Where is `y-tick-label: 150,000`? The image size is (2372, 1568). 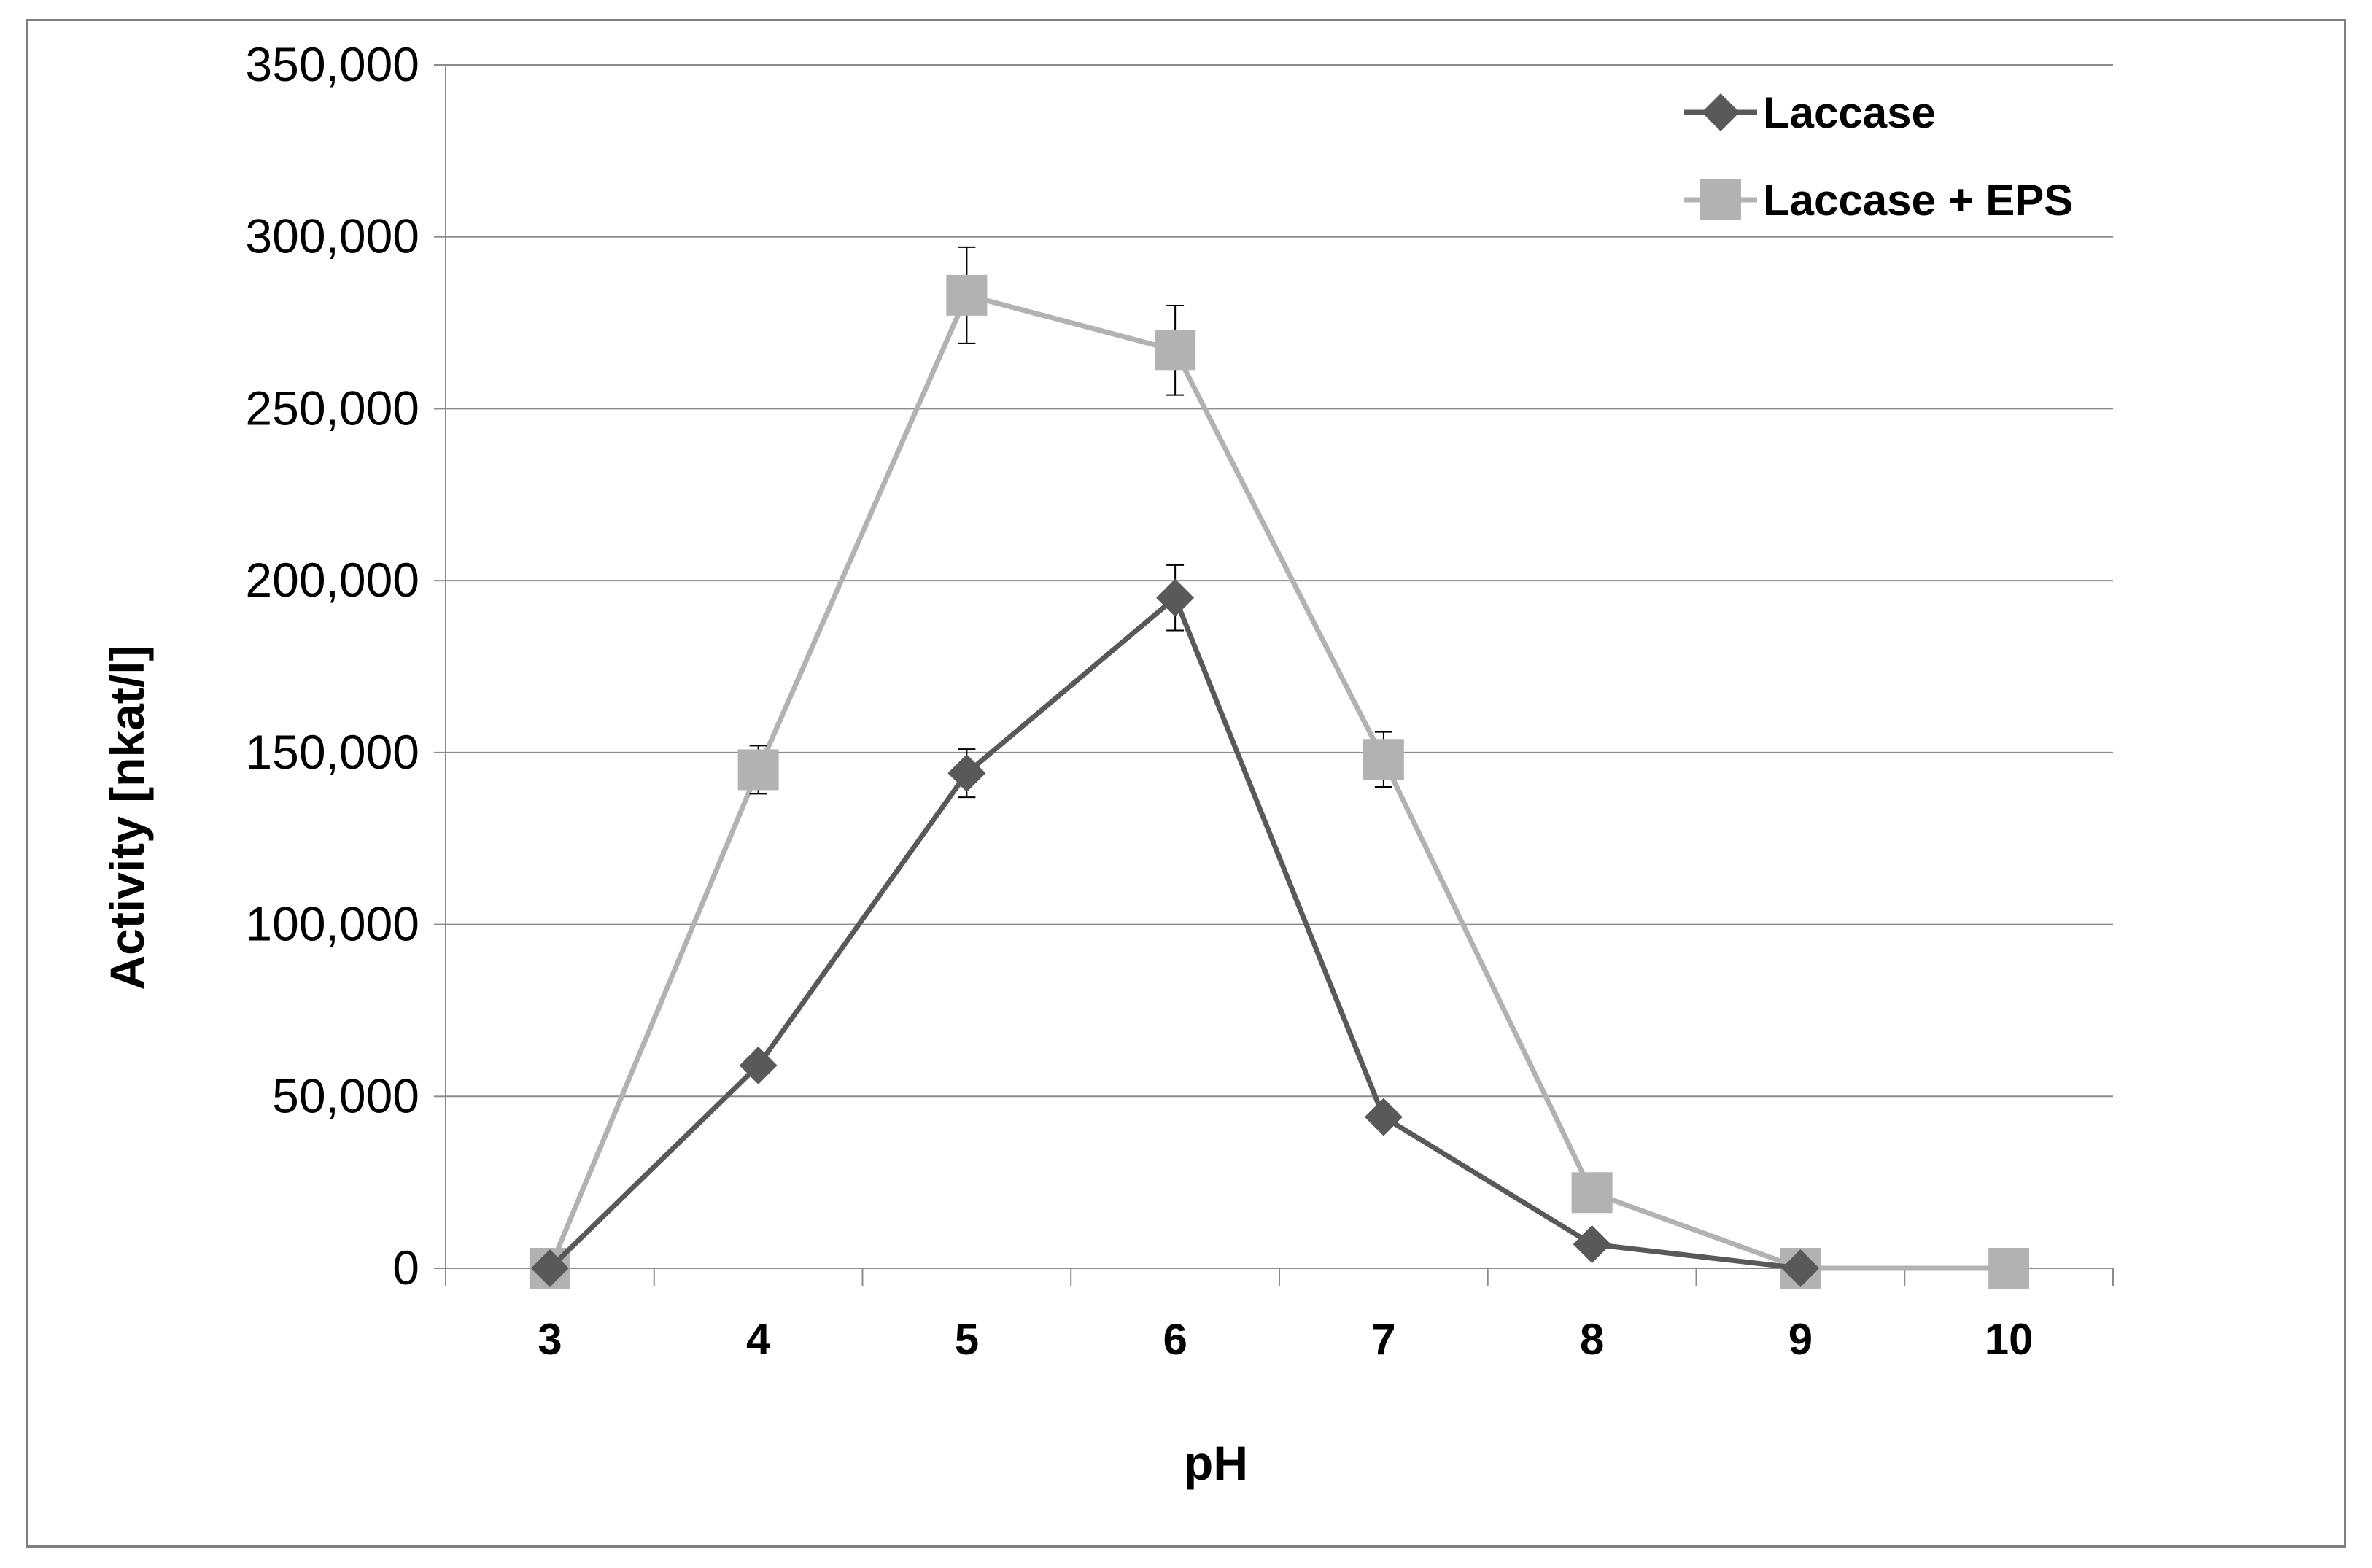
y-tick-label: 150,000 is located at coordinates (332, 752).